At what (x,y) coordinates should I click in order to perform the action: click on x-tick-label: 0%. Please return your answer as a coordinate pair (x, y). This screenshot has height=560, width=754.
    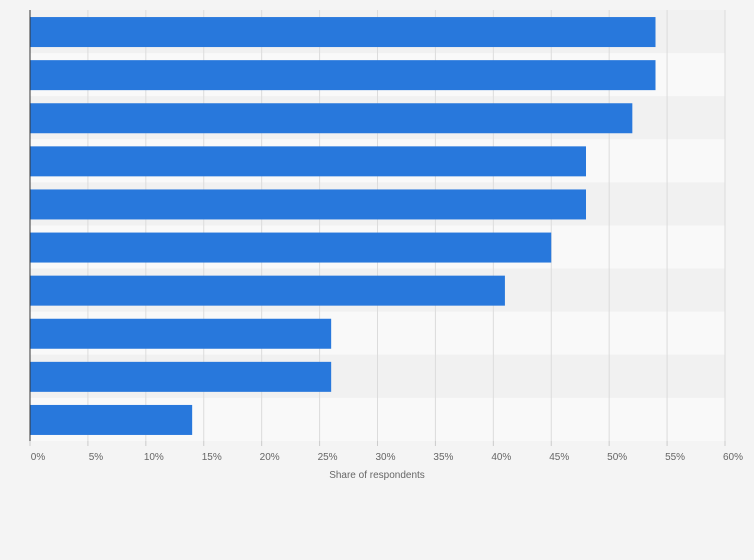
    Looking at the image, I should click on (38, 457).